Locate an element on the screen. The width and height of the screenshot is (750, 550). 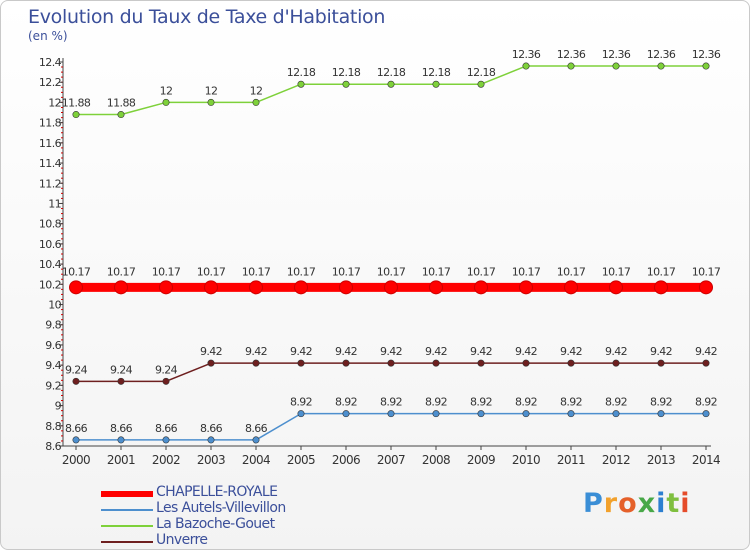
logo-letter: i is located at coordinates (685, 503).